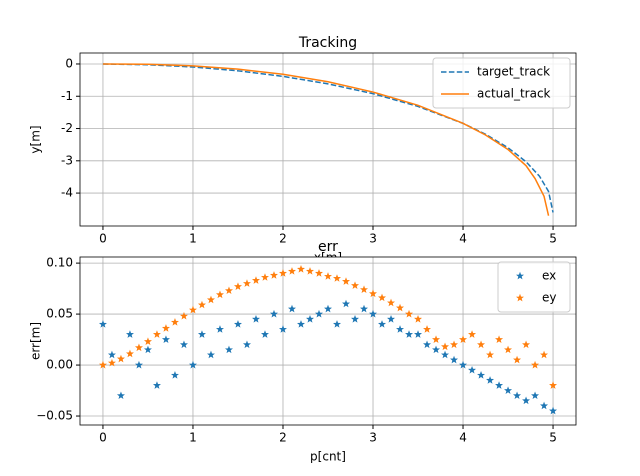  I want to click on x-tick-label: 1, so click(193, 239).